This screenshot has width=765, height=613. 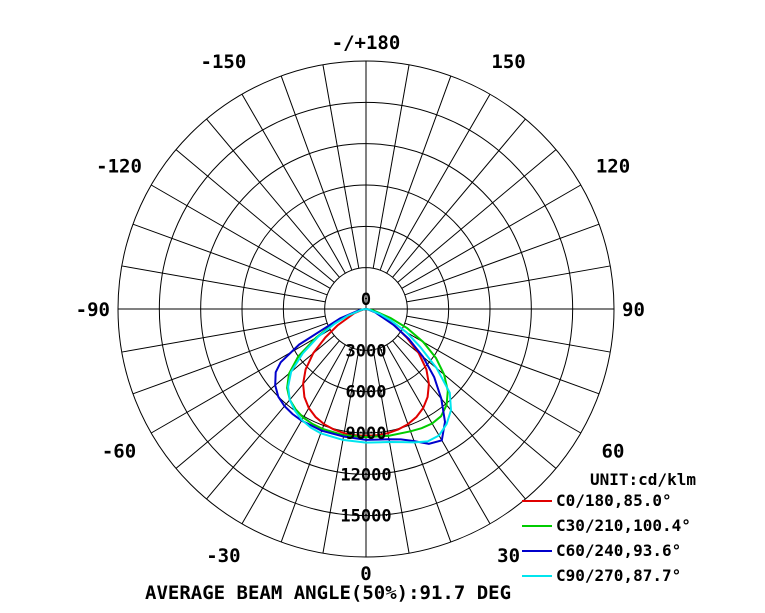 I want to click on radial-tick-label: 6000, so click(x=366, y=393).